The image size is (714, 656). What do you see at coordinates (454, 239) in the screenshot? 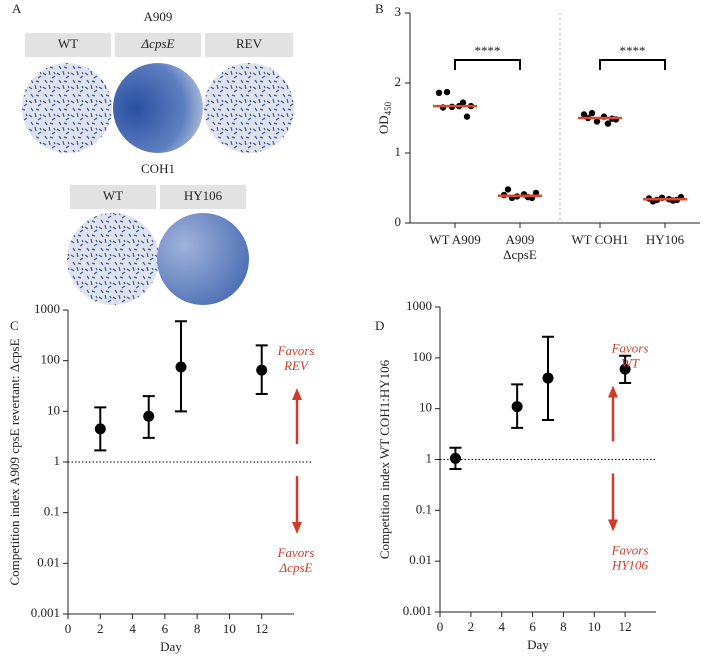
I see `x-tick-label: WT A909` at bounding box center [454, 239].